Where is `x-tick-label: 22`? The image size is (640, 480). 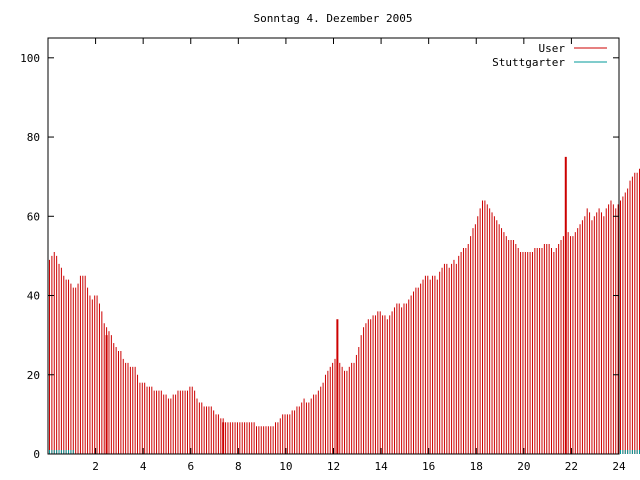 x-tick-label: 22 is located at coordinates (571, 466).